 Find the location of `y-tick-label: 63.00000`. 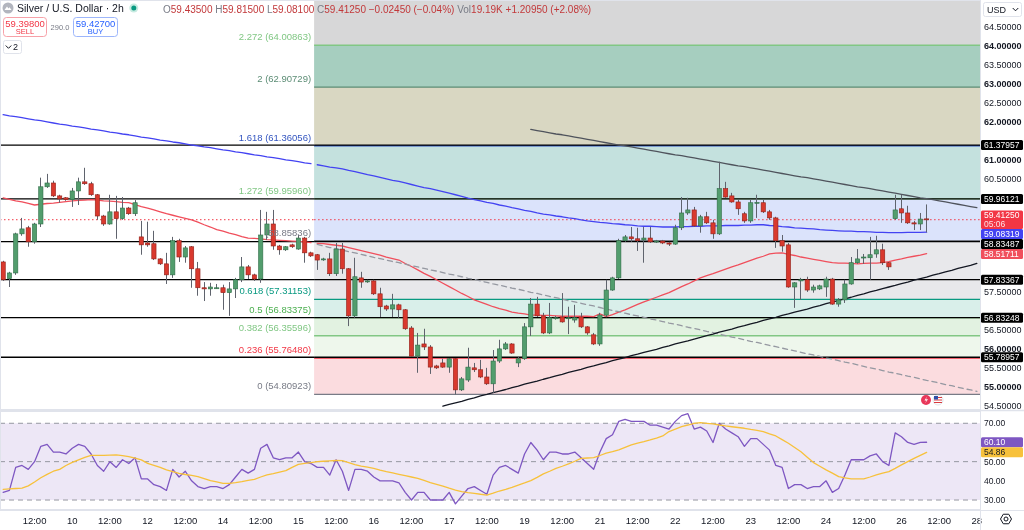

y-tick-label: 63.00000 is located at coordinates (1003, 83).